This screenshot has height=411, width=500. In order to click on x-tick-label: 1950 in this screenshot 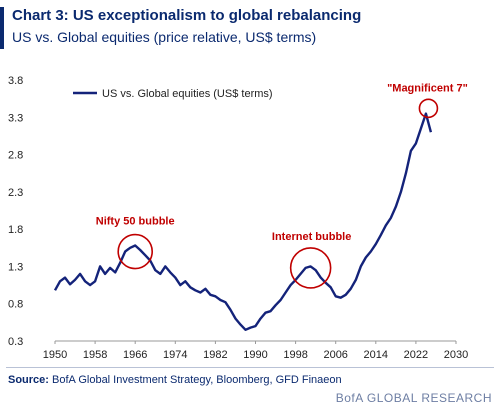, I will do `click(55, 355)`.